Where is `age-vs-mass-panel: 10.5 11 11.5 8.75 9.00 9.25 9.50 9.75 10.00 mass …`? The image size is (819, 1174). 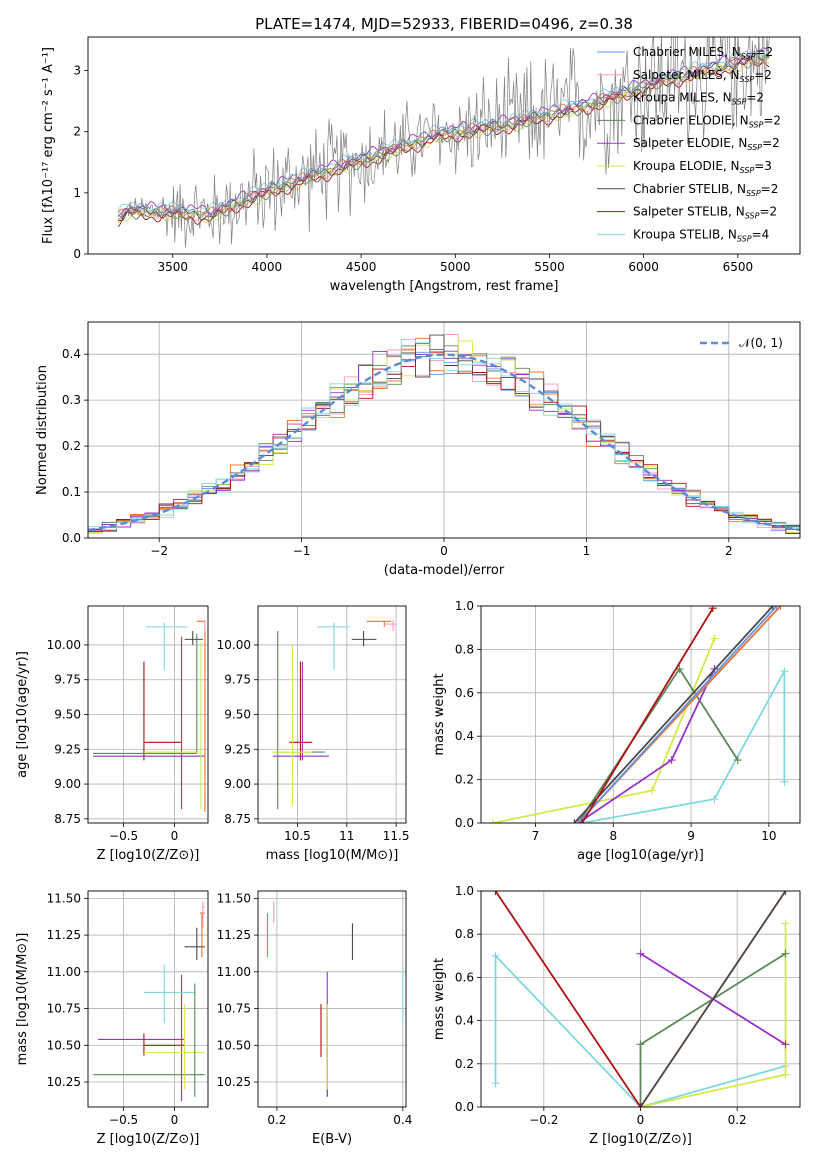
age-vs-mass-panel: 10.5 11 11.5 8.75 9.00 9.25 9.50 9.75 10.00 mass … is located at coordinates (313, 734).